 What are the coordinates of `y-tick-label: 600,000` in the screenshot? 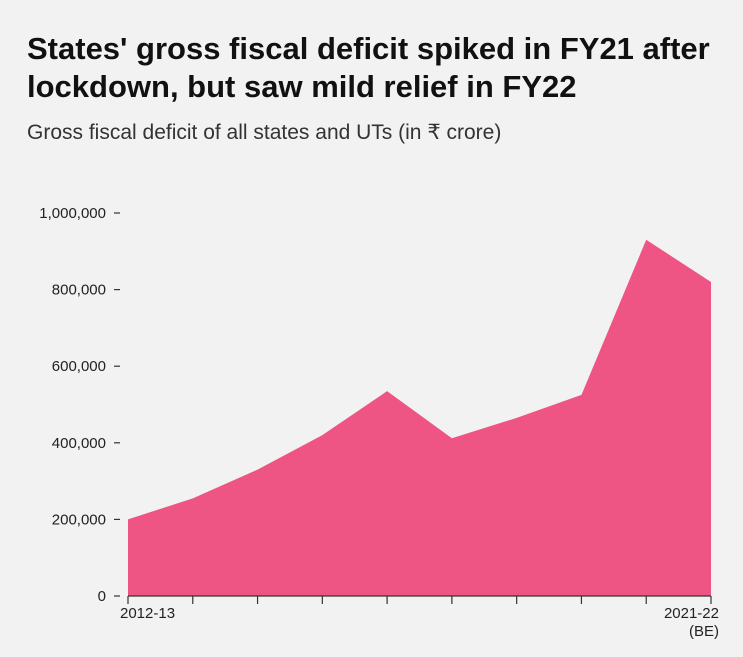 It's located at (79, 366).